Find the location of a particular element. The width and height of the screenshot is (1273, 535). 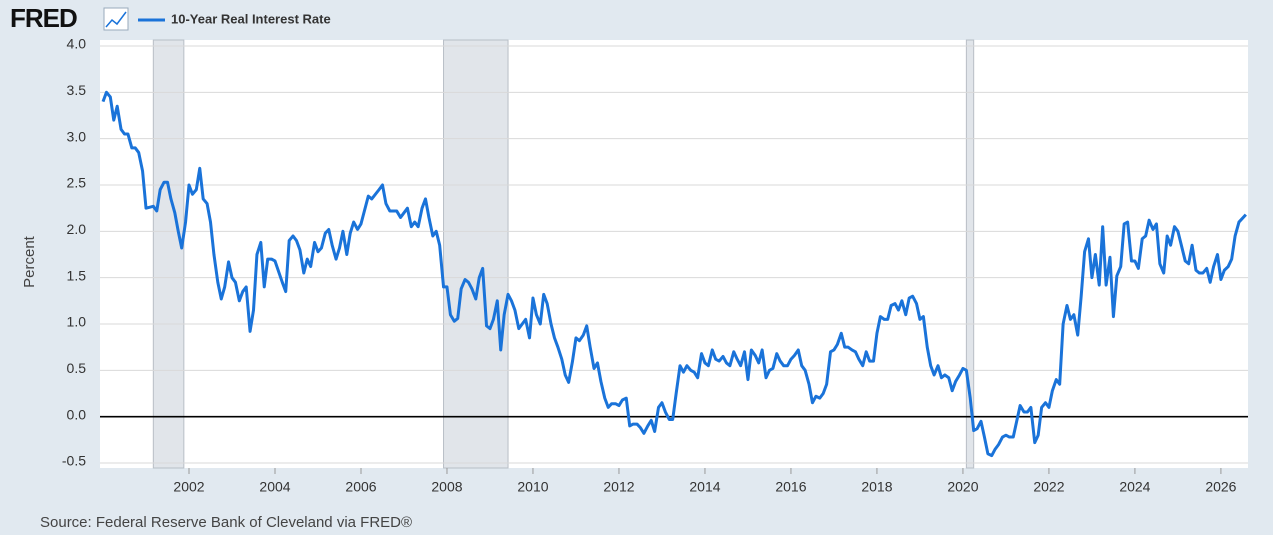

x-tick-label: 2016 is located at coordinates (790, 487).